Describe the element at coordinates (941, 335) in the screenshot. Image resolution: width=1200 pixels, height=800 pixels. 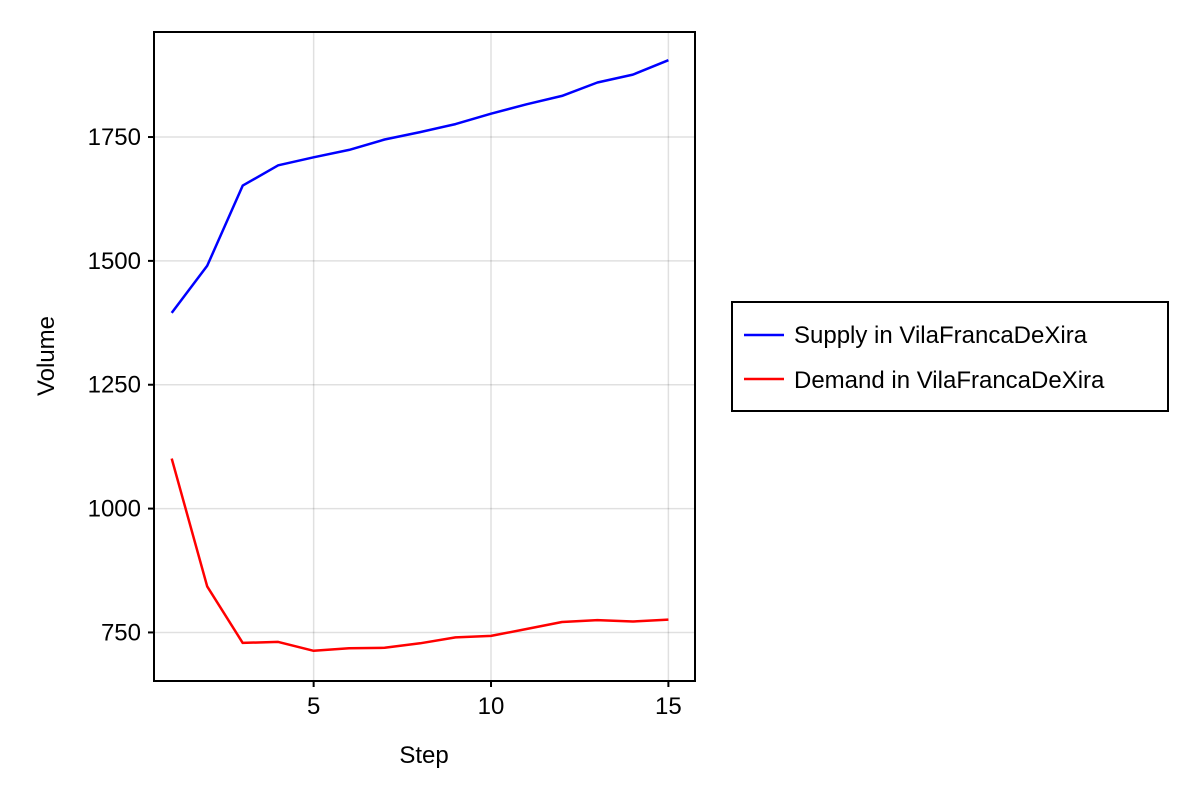
I see `legend-label-supply: Supply in VilaFrancaDeXira` at that location.